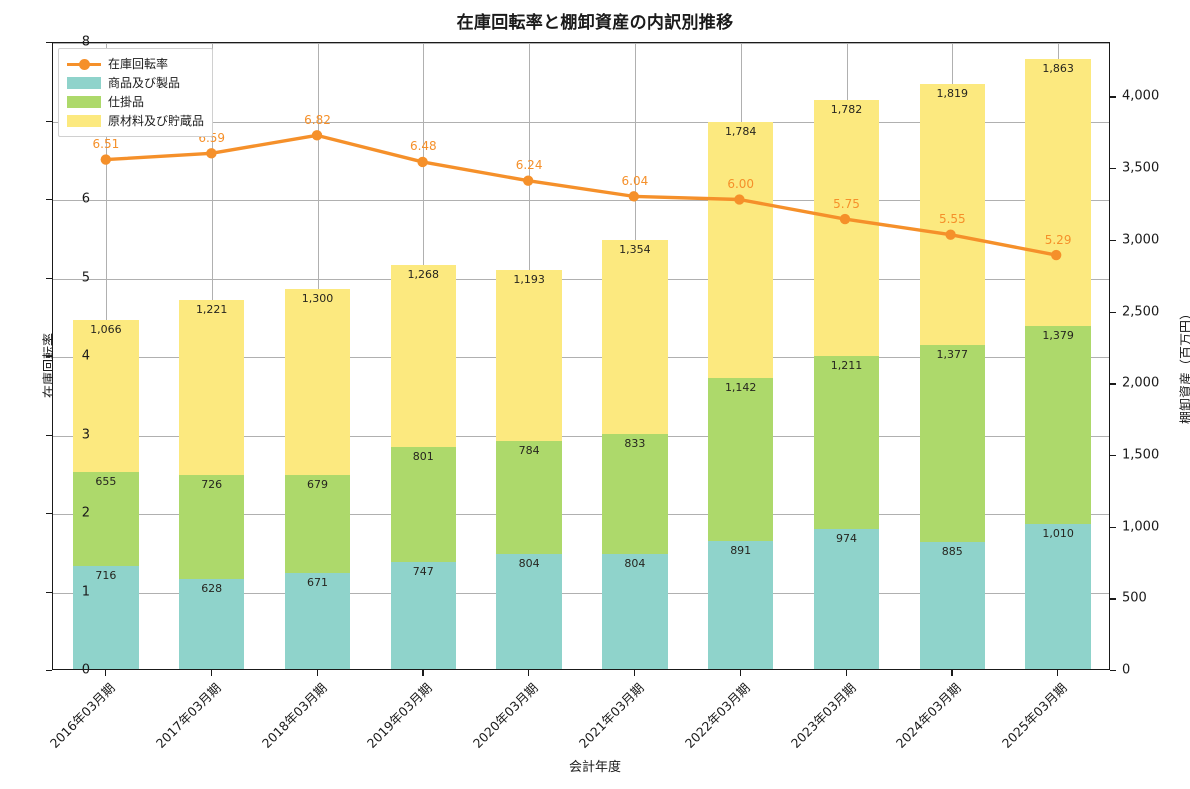 This screenshot has height=789, width=1190. I want to click on x-tick-label: 2025年03月期, so click(1034, 715).